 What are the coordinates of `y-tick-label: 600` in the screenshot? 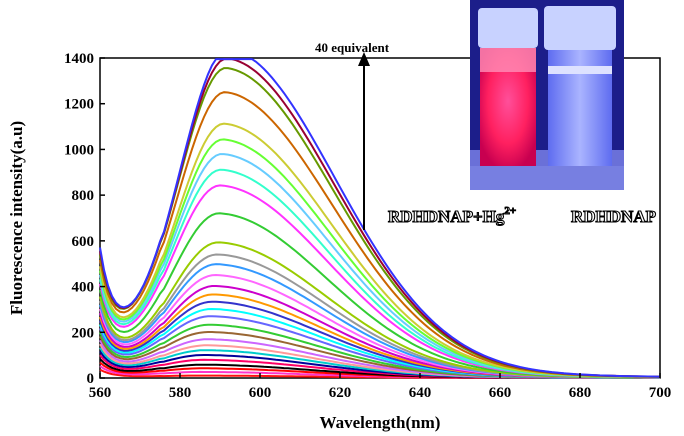 It's located at (83, 242).